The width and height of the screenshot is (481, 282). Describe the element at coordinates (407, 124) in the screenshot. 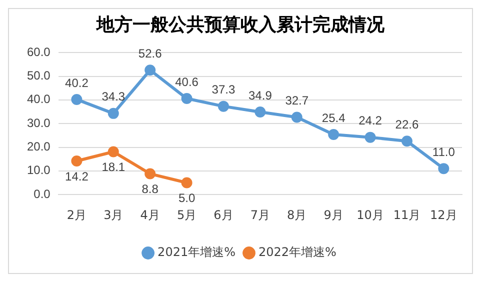

I see `data-label: 22.6` at that location.